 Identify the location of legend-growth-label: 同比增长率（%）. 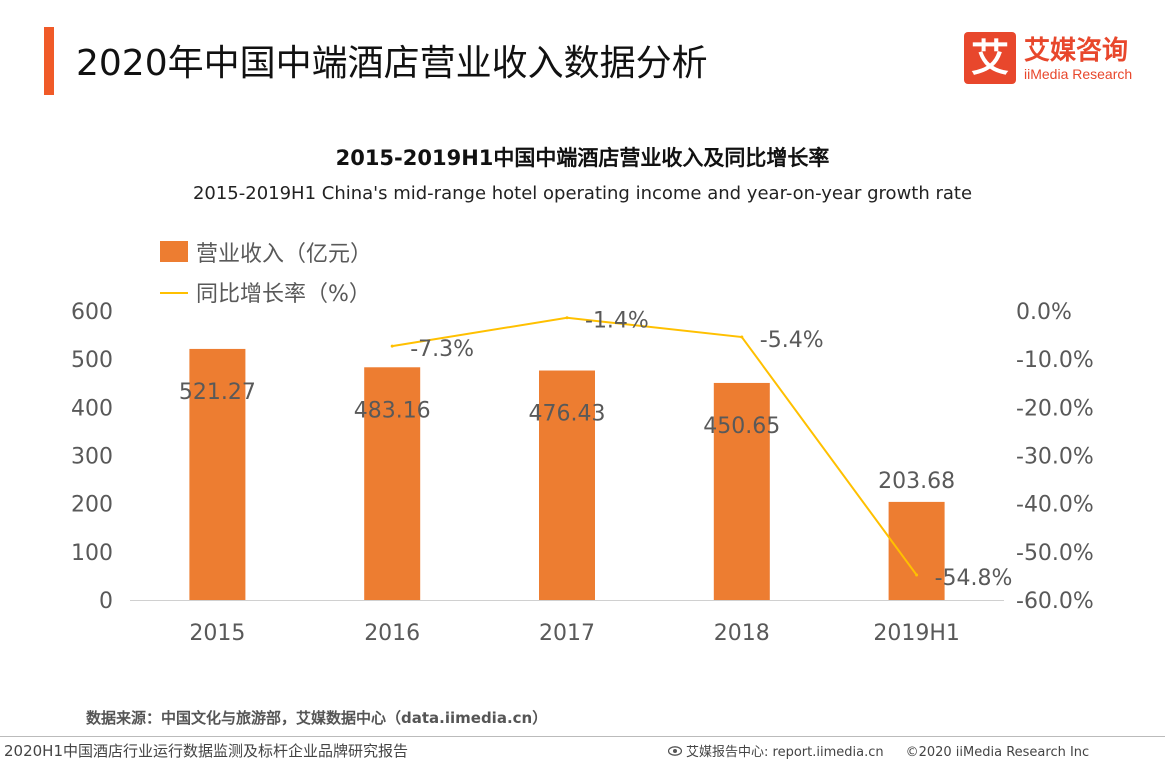
(283, 294).